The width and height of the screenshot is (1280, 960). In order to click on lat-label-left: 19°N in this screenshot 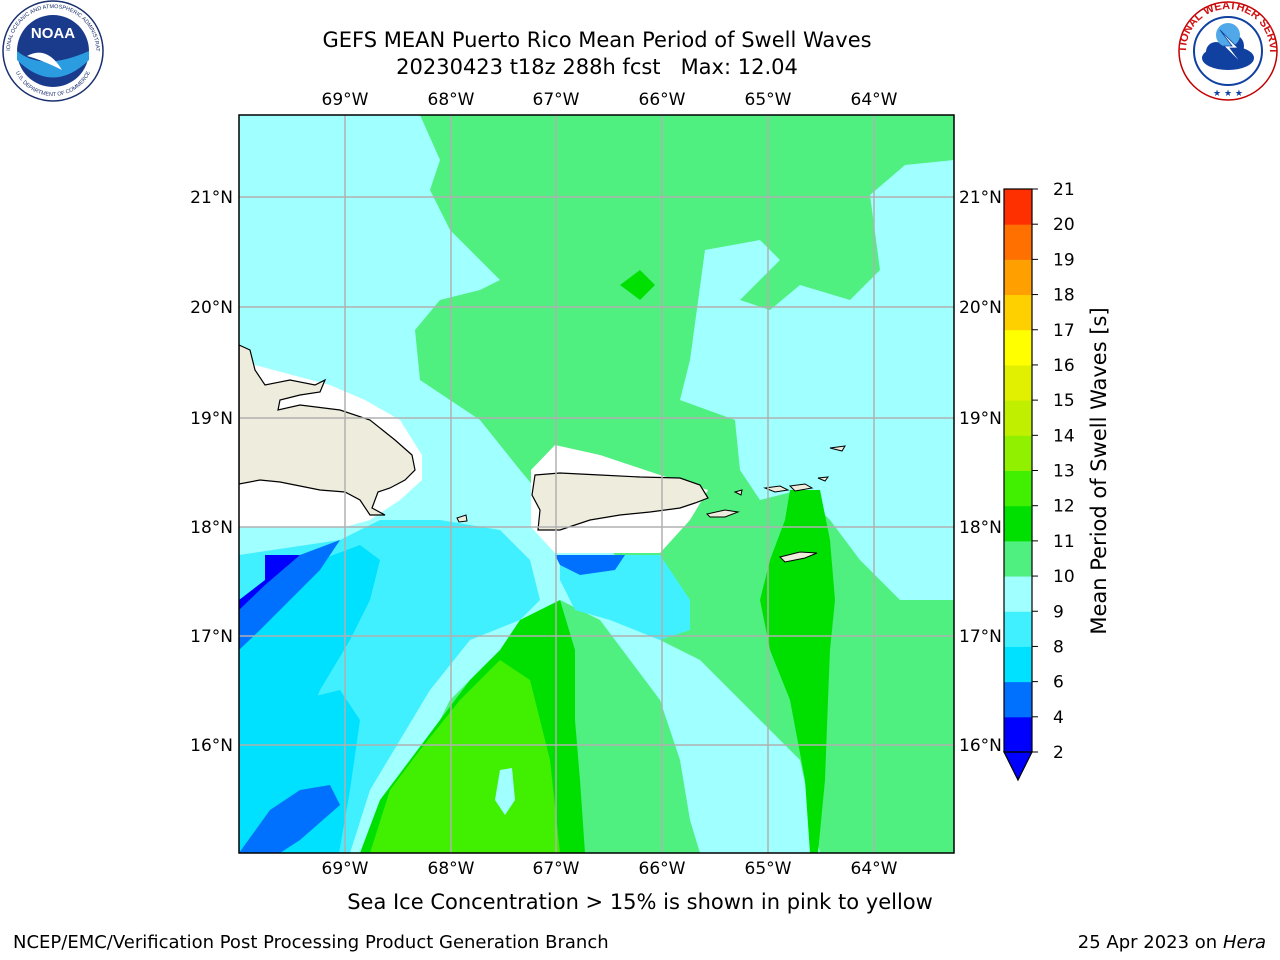, I will do `click(211, 419)`.